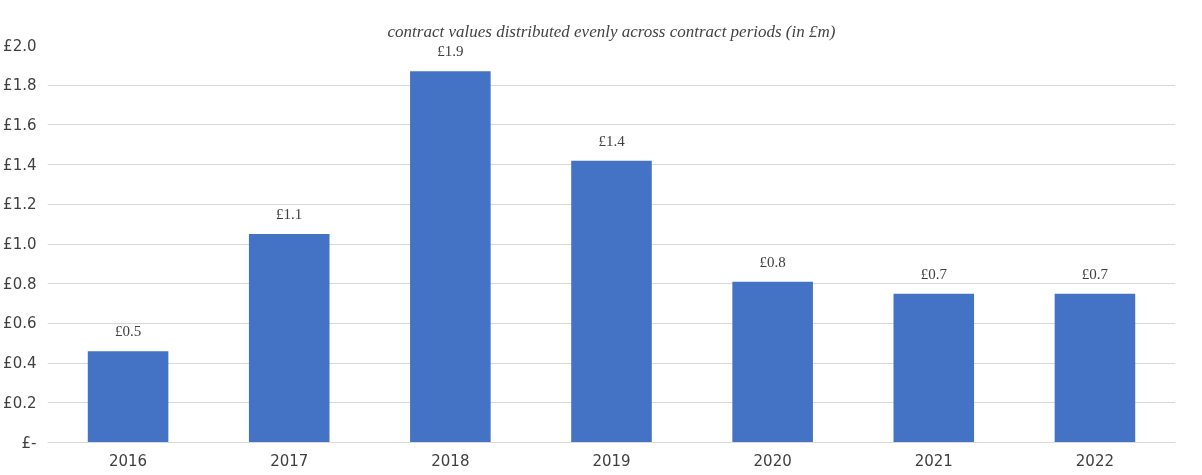 The width and height of the screenshot is (1202, 475). Describe the element at coordinates (20, 204) in the screenshot. I see `y-tick-label: £1.2` at that location.